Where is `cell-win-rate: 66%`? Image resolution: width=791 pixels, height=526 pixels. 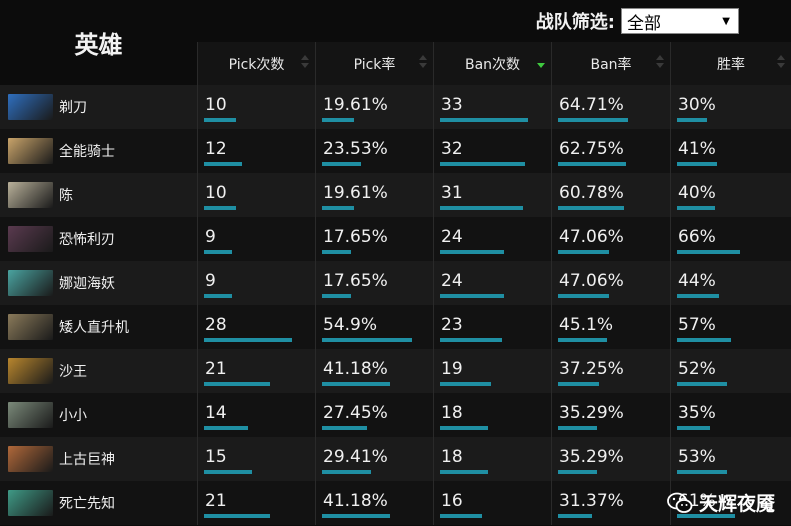
cell-win-rate: 66% is located at coordinates (730, 239).